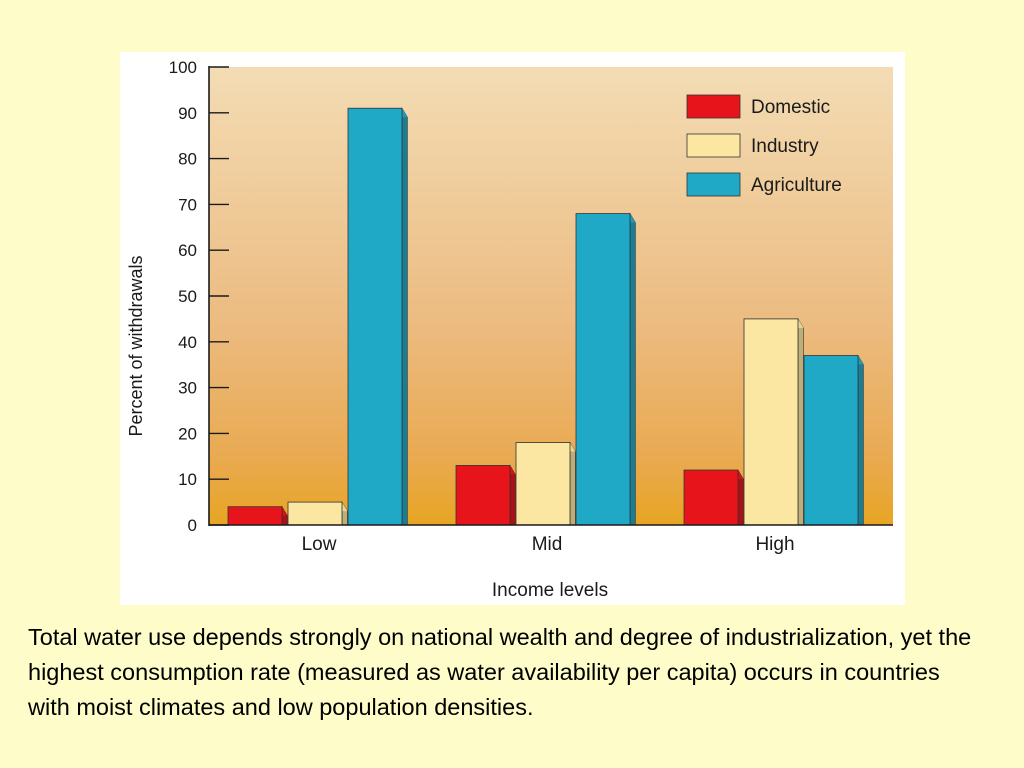 This screenshot has height=768, width=1024. Describe the element at coordinates (774, 544) in the screenshot. I see `x-tick-label: High` at that location.